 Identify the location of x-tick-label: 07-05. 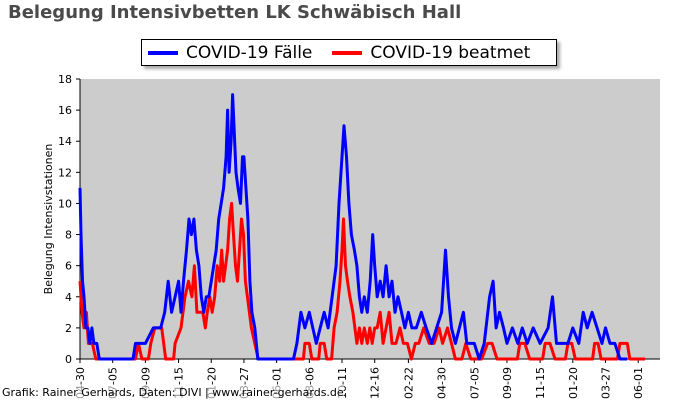
(474, 383).